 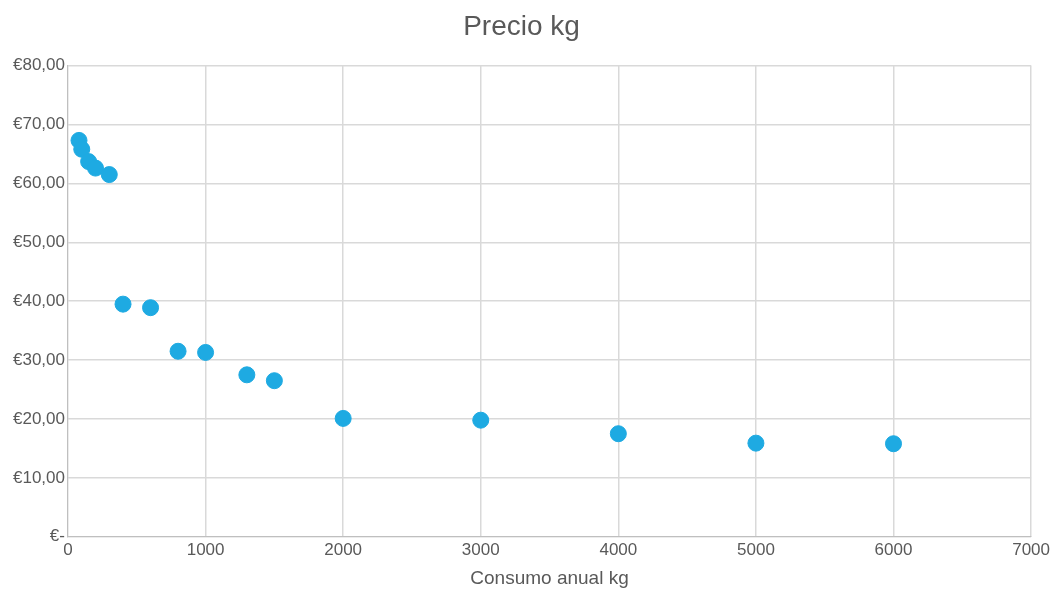 I want to click on y-tick-label: €20,00, so click(x=39, y=418).